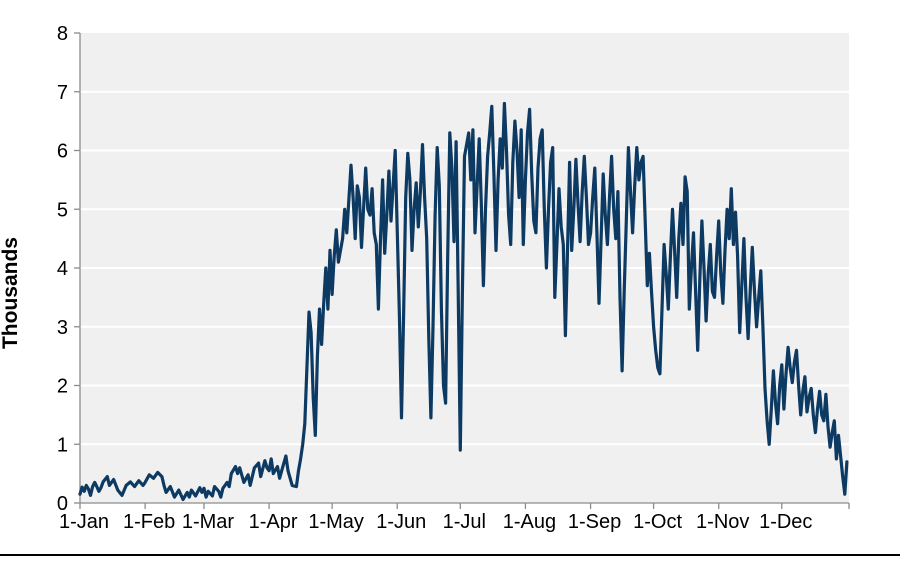  Describe the element at coordinates (11, 293) in the screenshot. I see `y-axis-title: Thousands` at that location.